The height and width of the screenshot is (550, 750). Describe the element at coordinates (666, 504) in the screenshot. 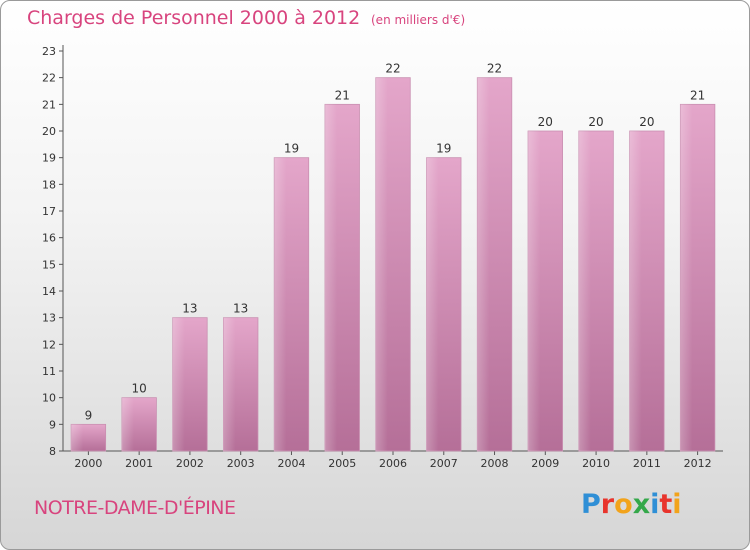

I see `logo-letter: t` at that location.